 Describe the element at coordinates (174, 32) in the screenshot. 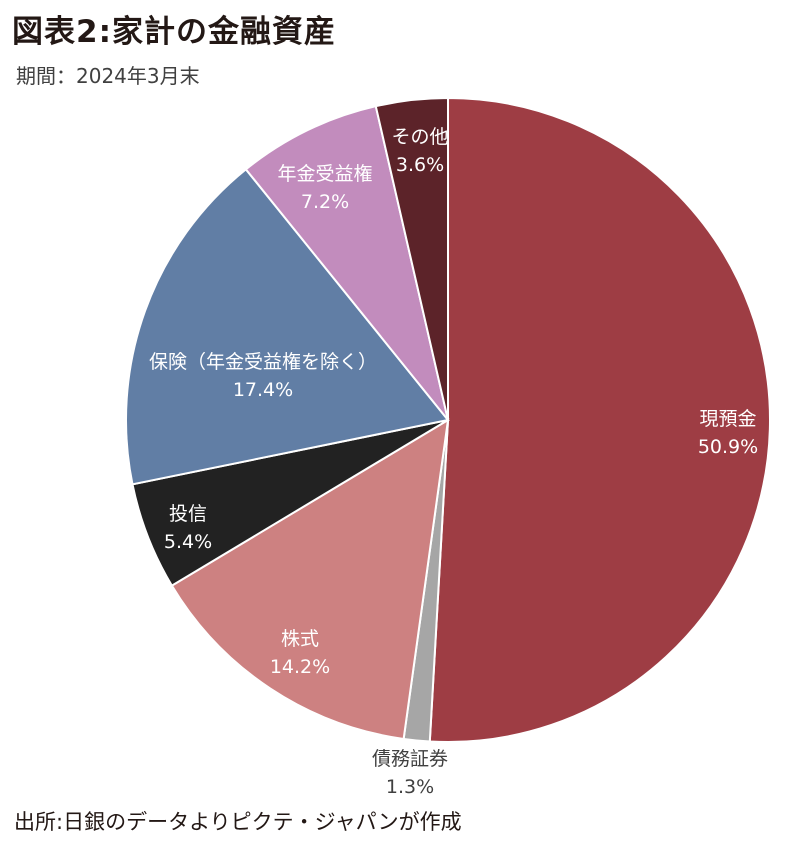

I see `chart-title: 図表2:家計の金融資産` at that location.